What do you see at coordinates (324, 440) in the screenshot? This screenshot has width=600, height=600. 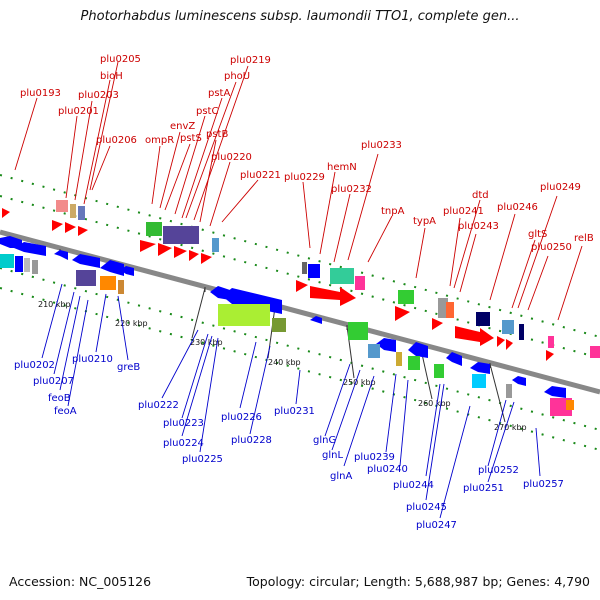 I see `gene-label: glnG` at bounding box center [324, 440].